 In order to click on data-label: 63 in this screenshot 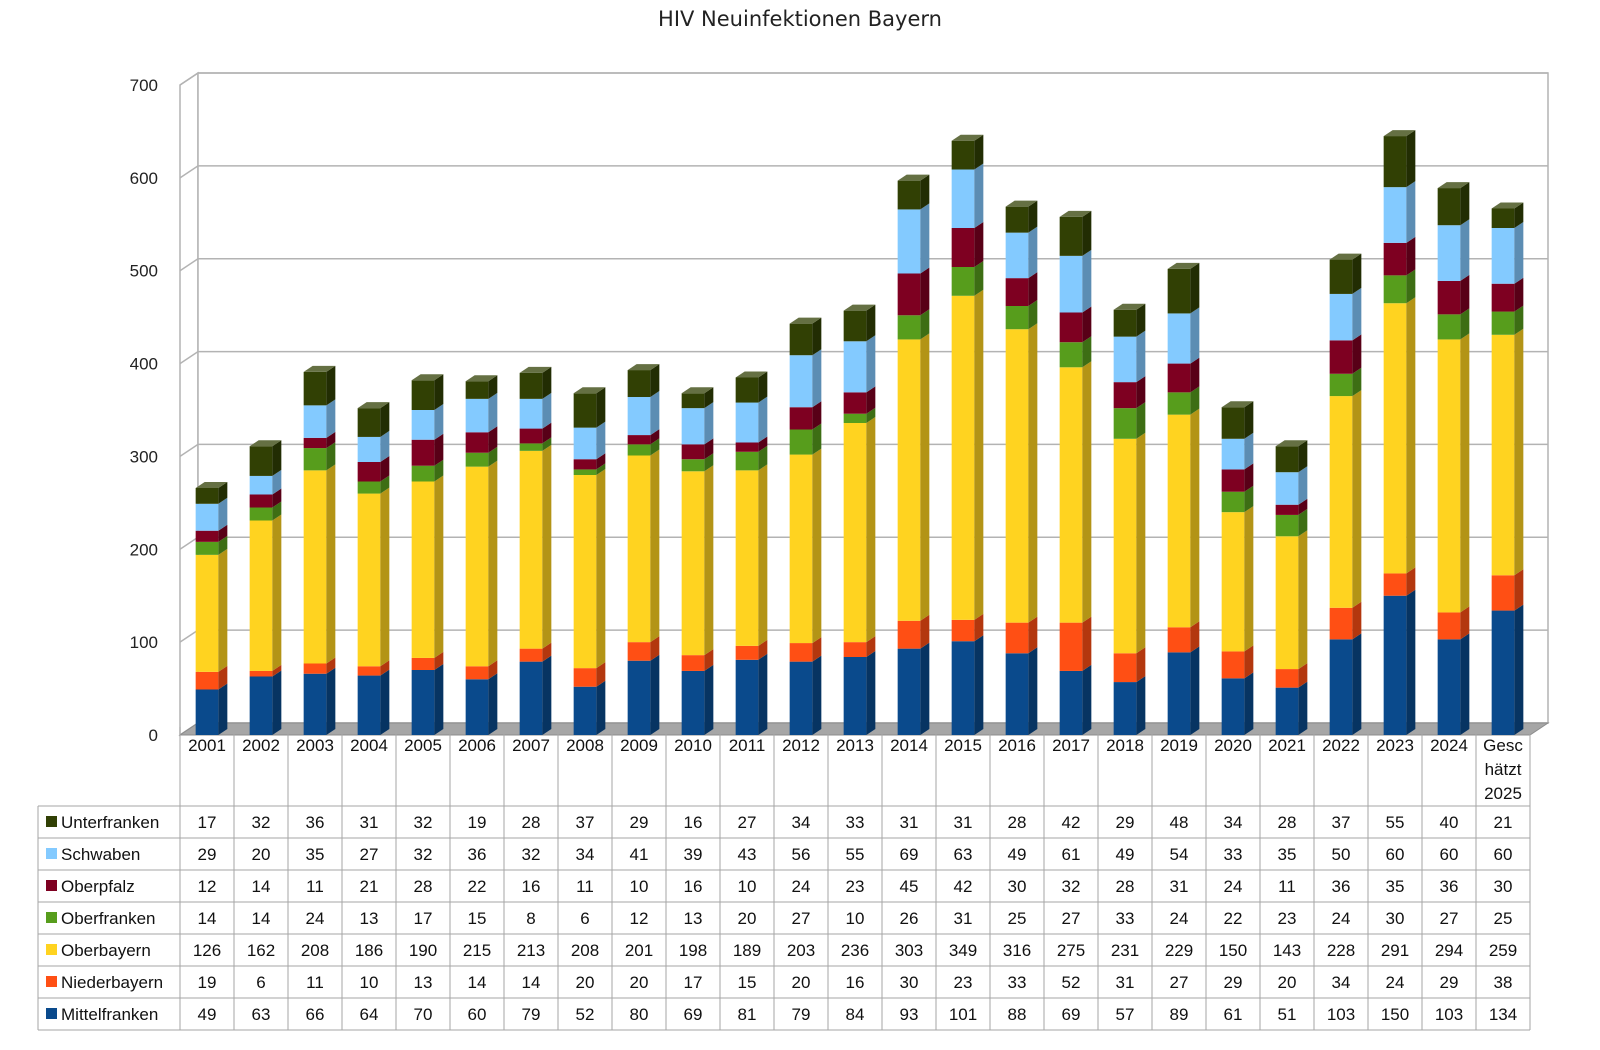, I will do `click(963, 854)`.